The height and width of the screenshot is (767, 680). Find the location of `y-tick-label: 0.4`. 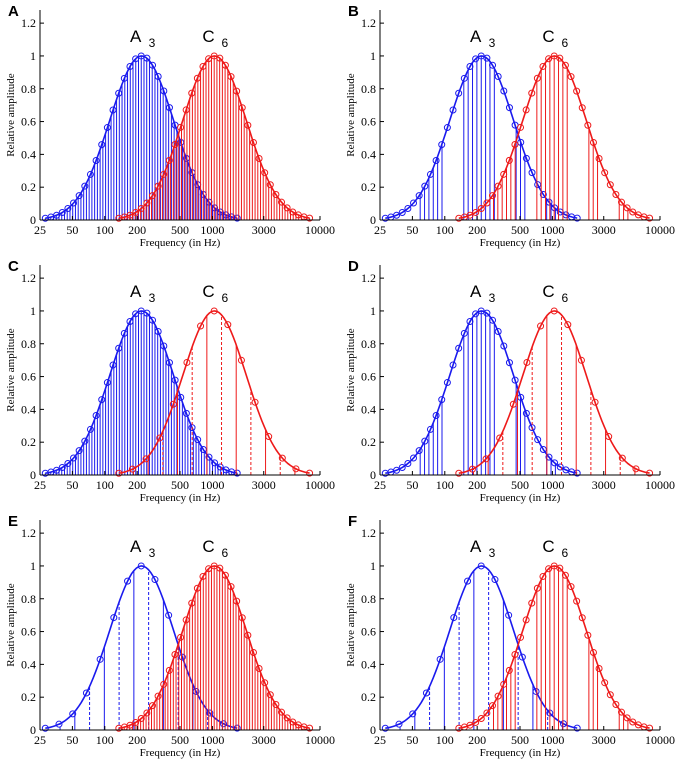

y-tick-label: 0.4 is located at coordinates (28, 154).